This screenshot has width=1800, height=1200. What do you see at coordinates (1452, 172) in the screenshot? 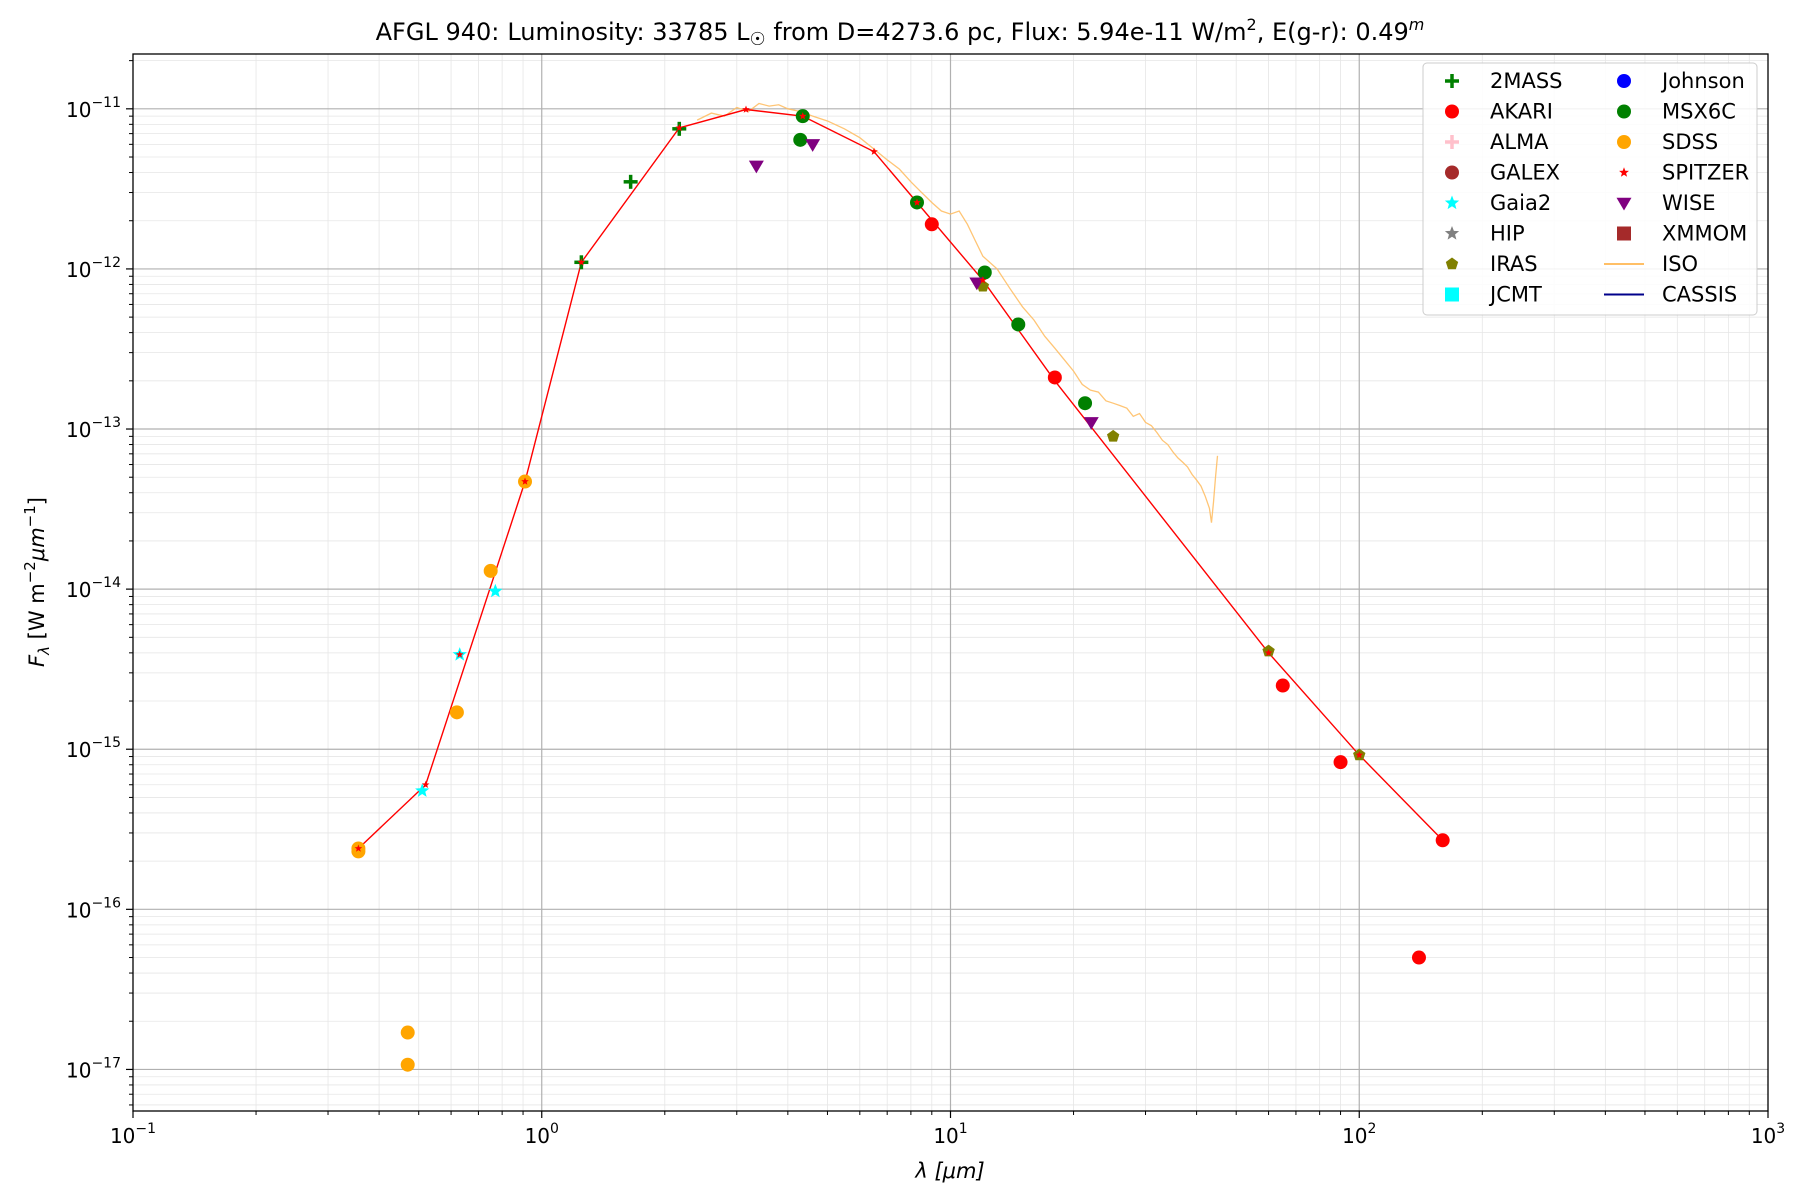
I see `legend-marker-galex` at bounding box center [1452, 172].